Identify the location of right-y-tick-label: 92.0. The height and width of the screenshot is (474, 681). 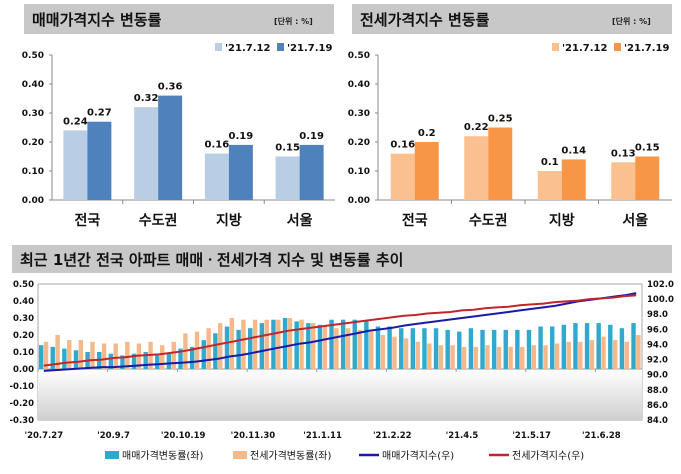
(657, 361).